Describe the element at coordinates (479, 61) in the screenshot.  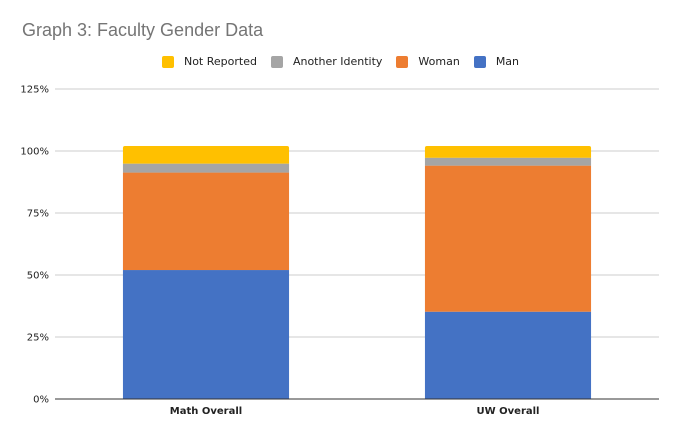
I see `legend-swatch-man` at that location.